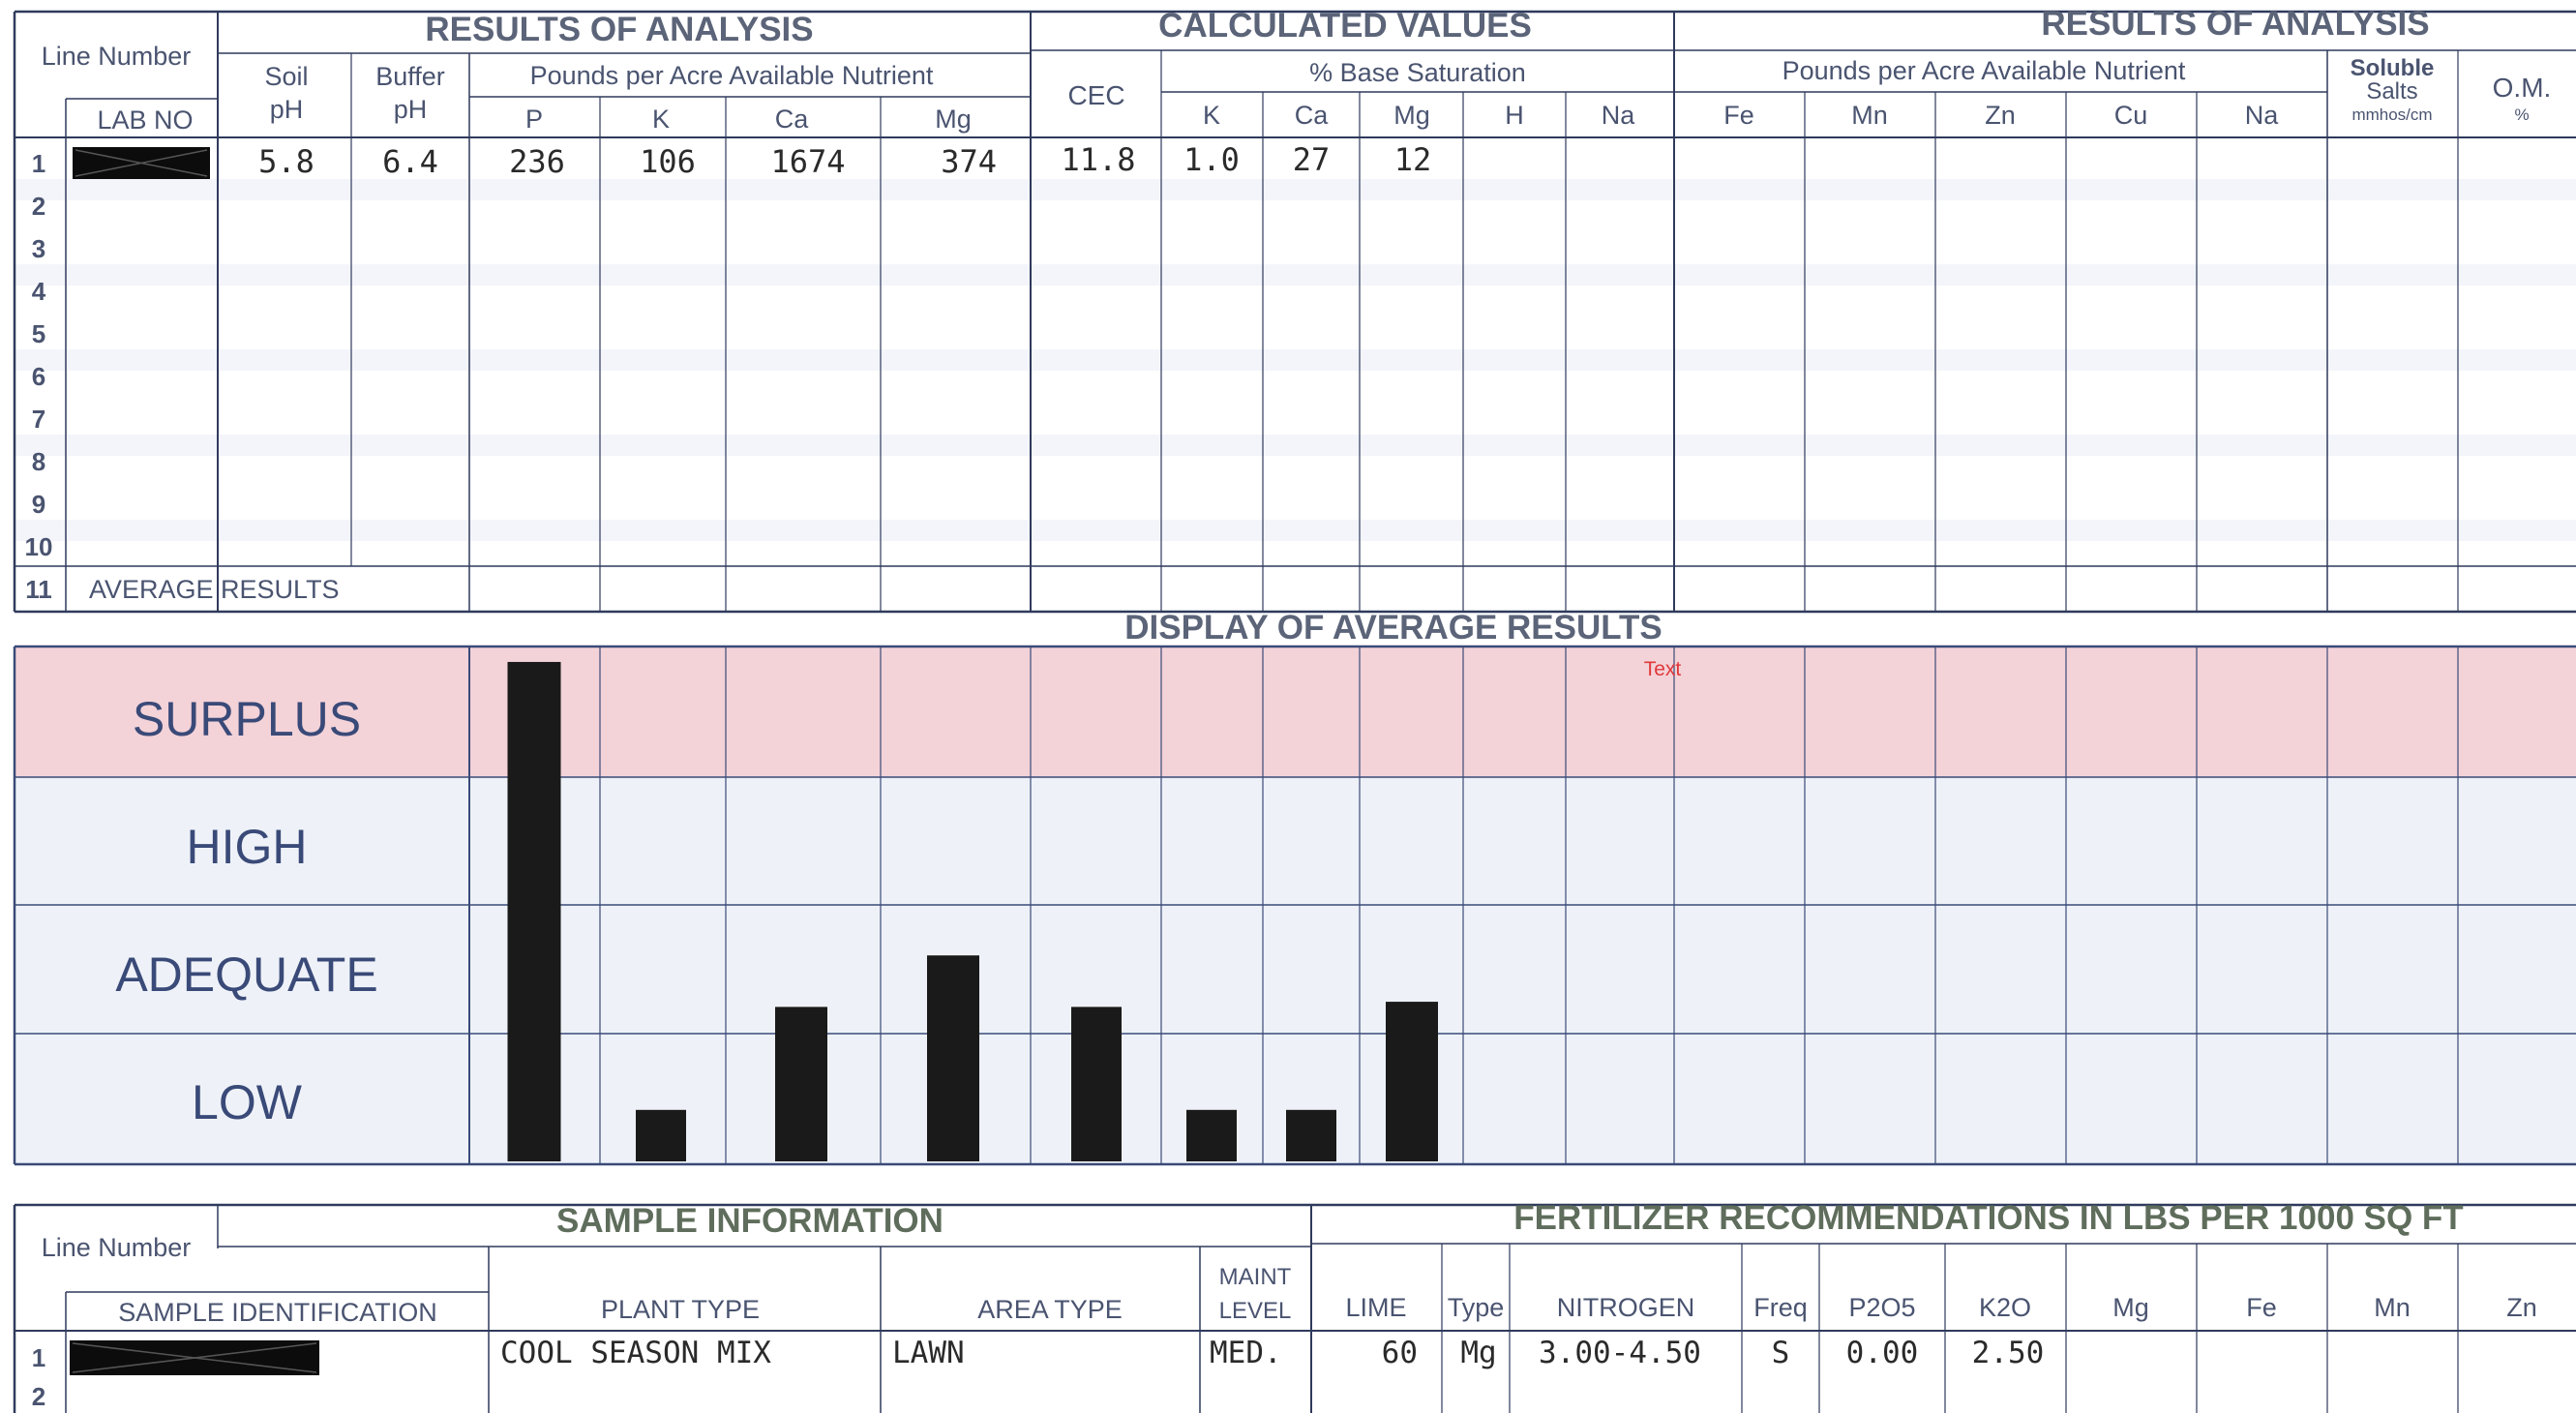  I want to click on average-results-label: AVERAGE RESULTS, so click(214, 589).